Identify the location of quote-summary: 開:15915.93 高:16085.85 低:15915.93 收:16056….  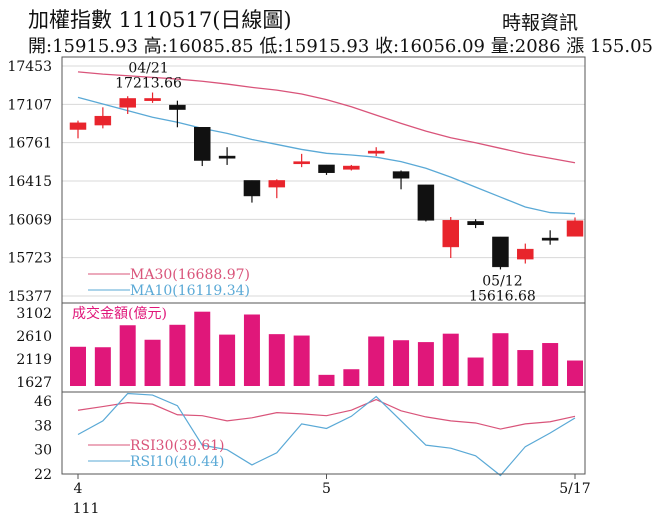
(340, 46).